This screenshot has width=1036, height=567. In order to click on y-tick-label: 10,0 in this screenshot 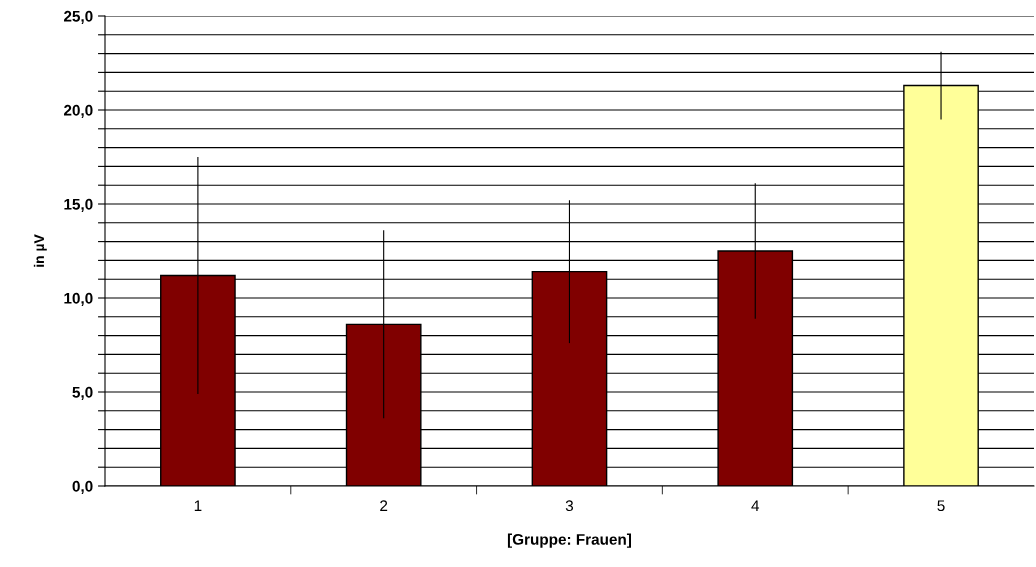, I will do `click(78, 299)`.